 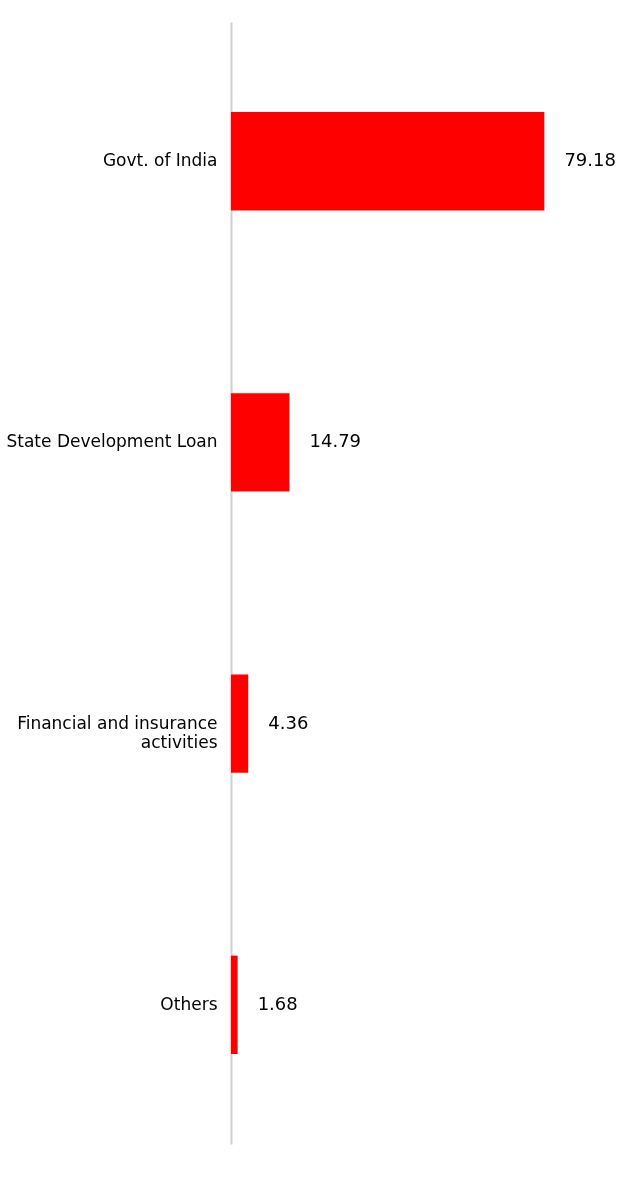 I want to click on data-label: 14.79, so click(x=335, y=441).